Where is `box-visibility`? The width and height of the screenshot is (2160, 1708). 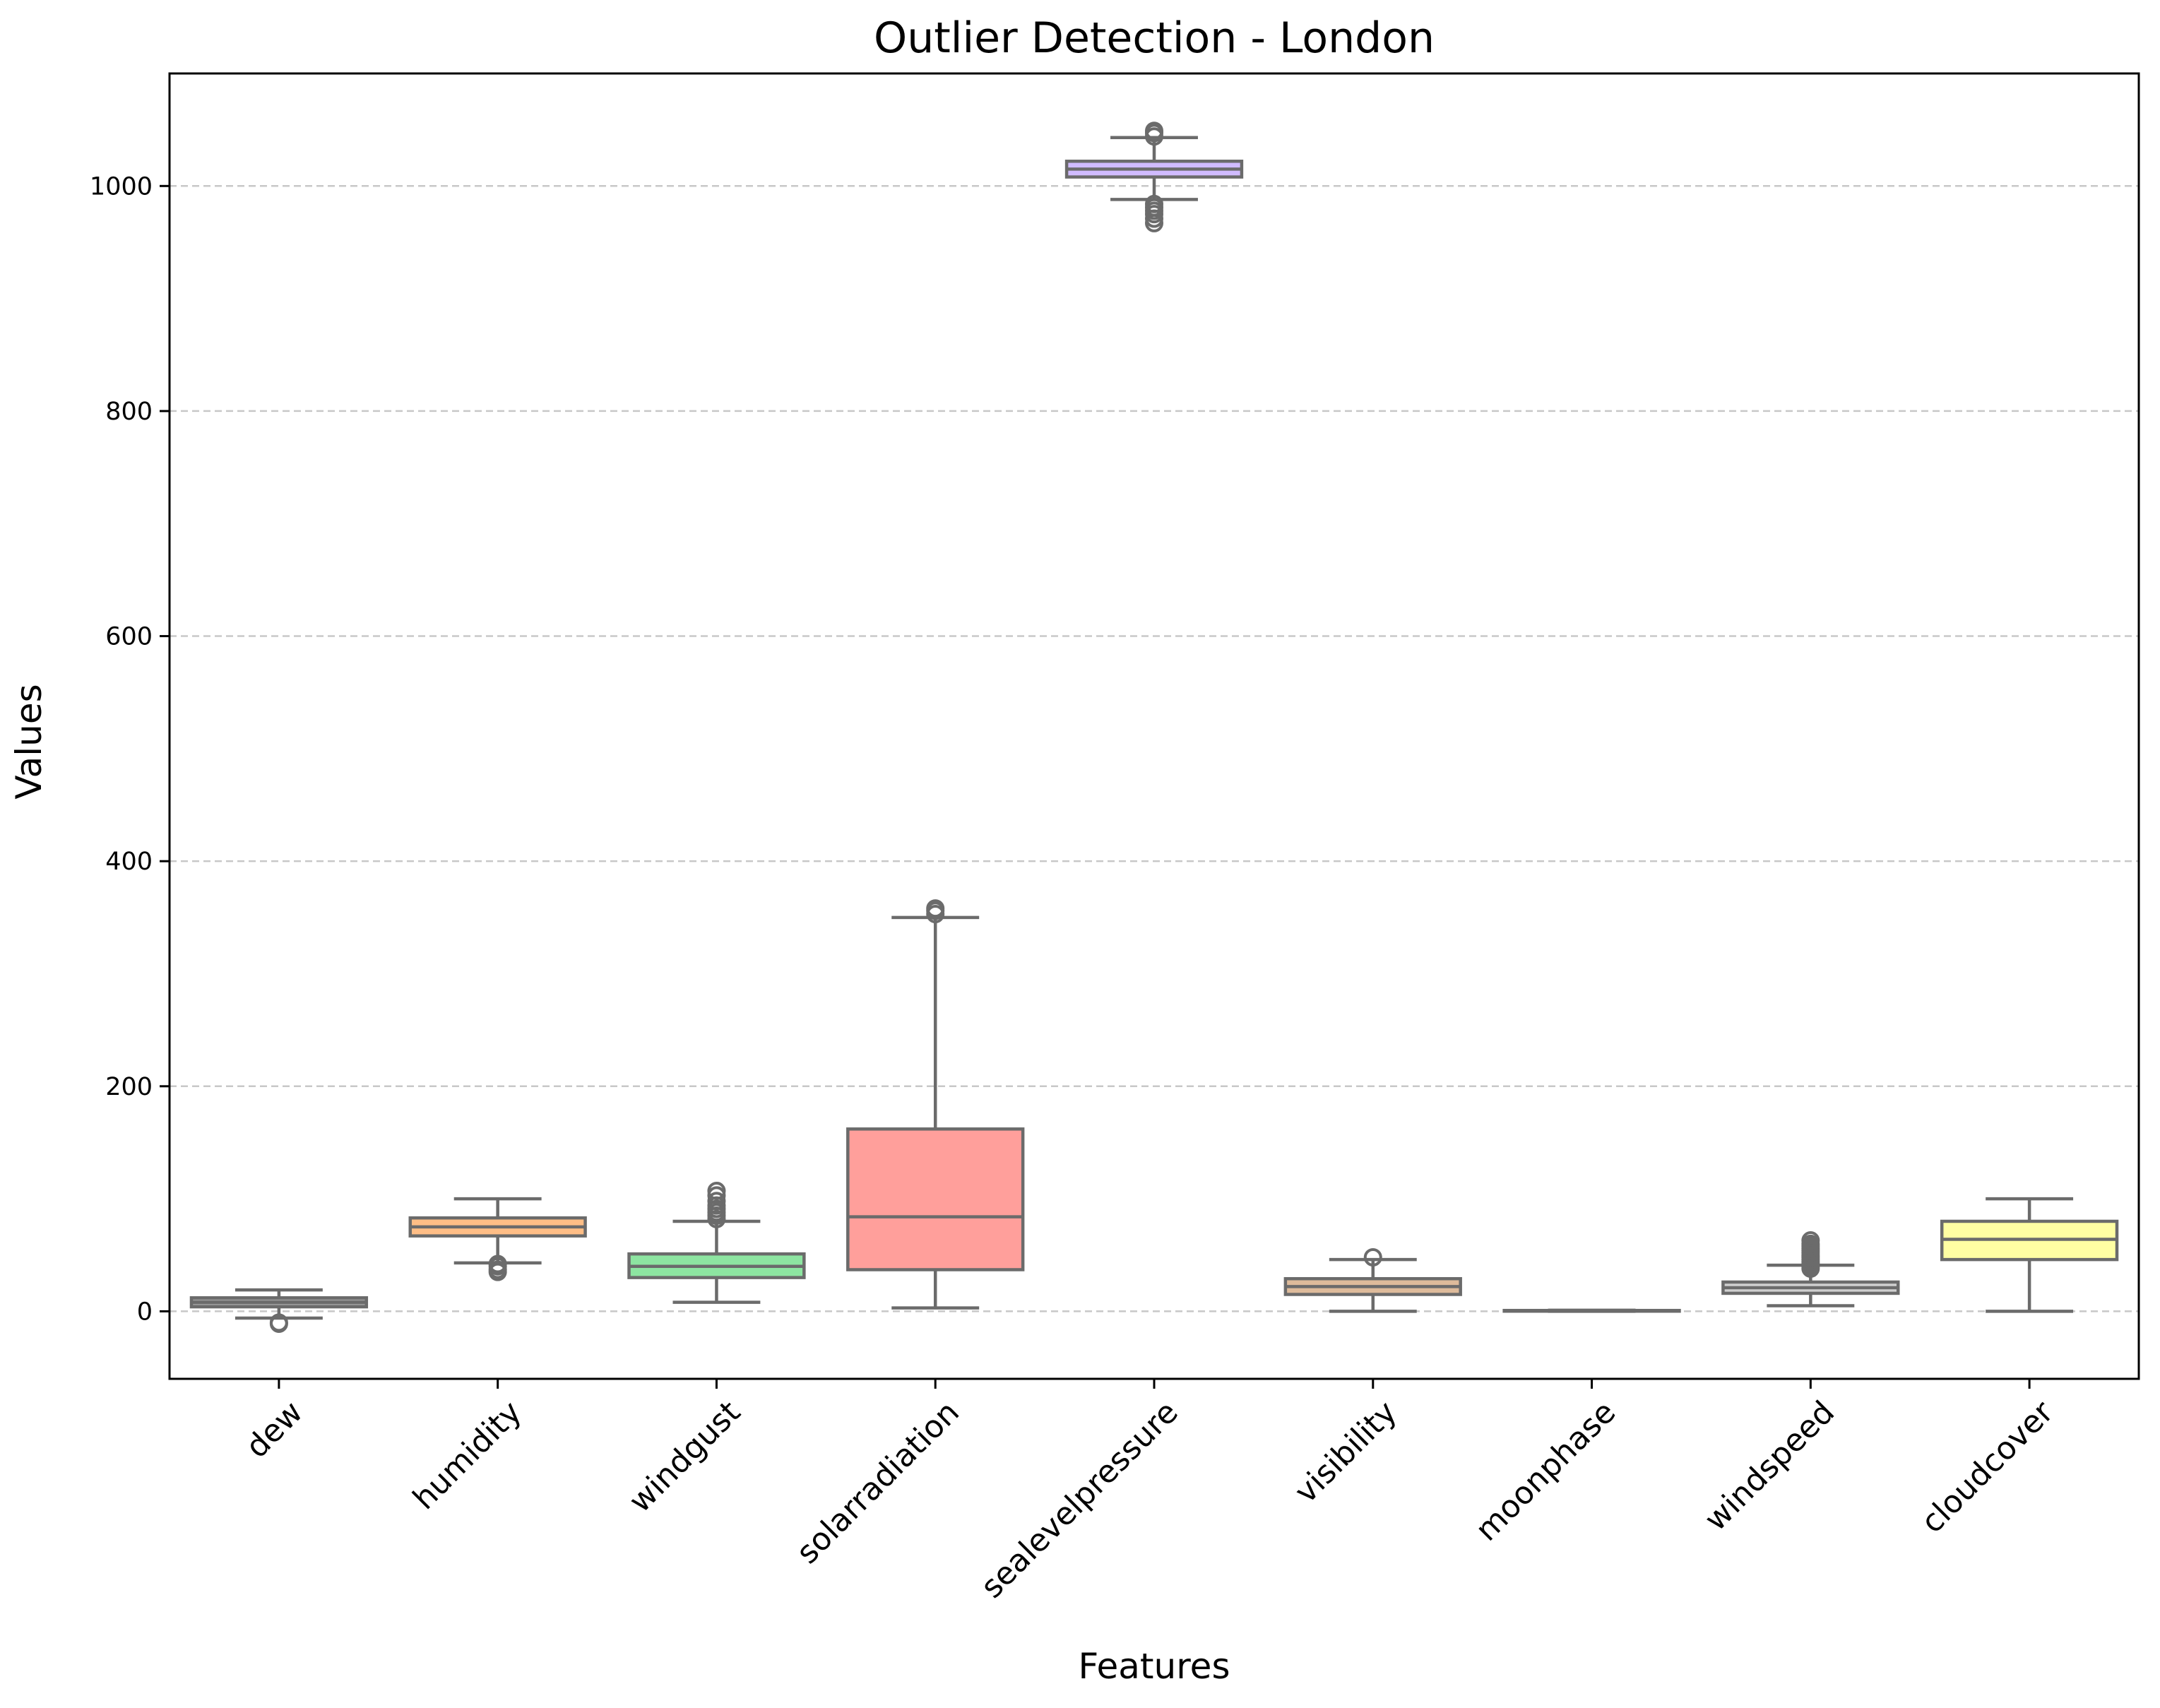 box-visibility is located at coordinates (1372, 1280).